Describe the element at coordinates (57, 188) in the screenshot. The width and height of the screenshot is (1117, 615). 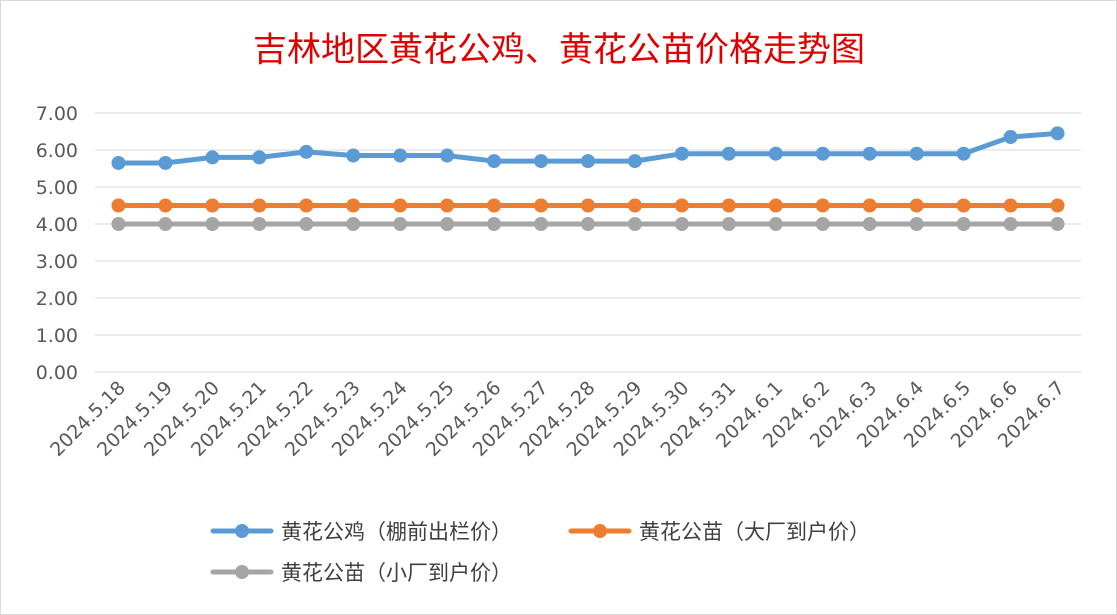
I see `y-tick-label: 5.00` at that location.